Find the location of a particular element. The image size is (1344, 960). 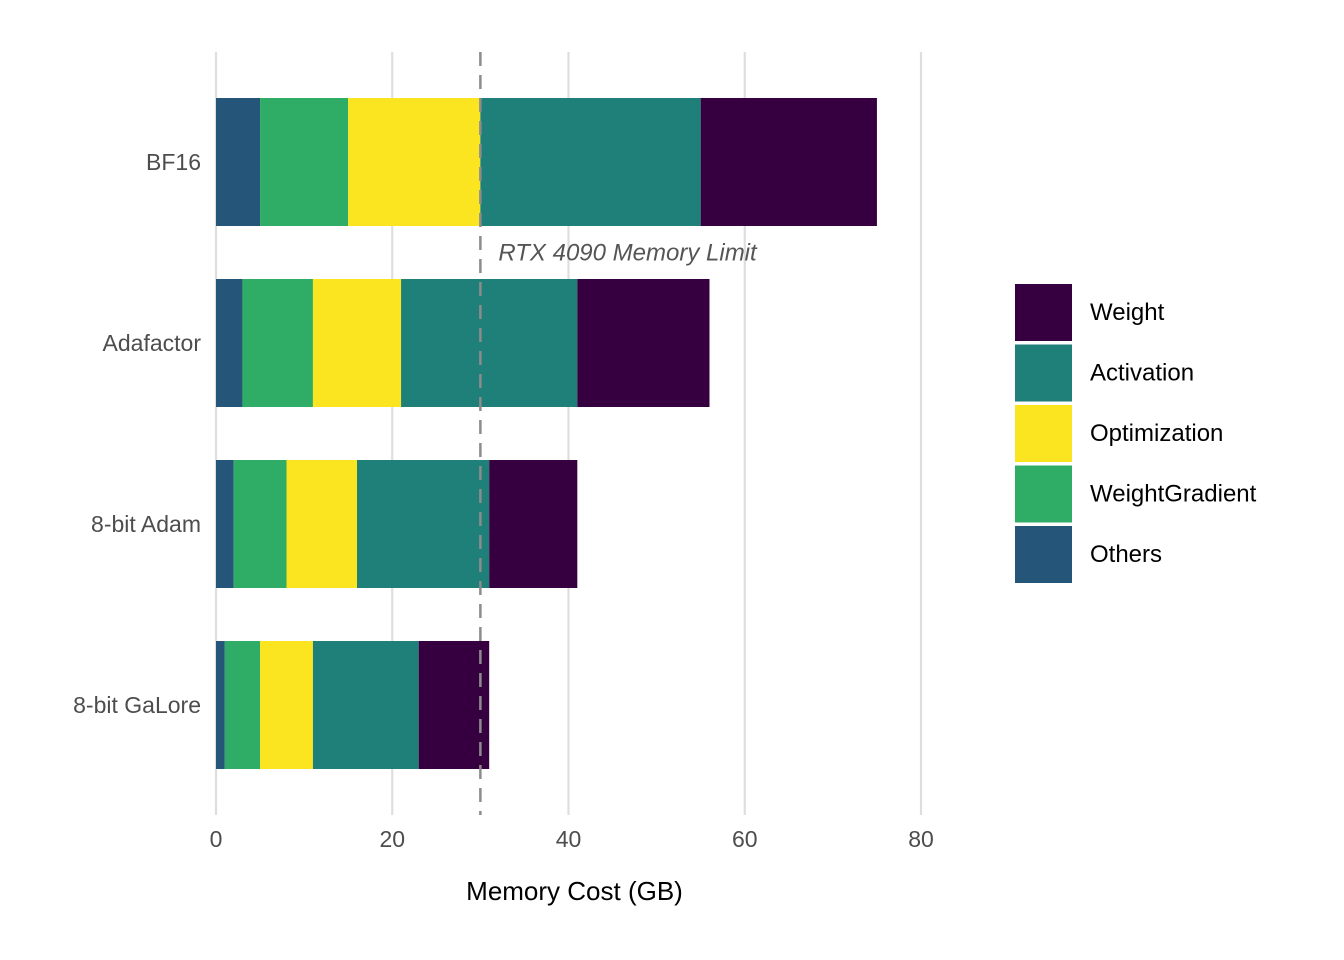

memory-limit-annotation: RTX 4090 Memory Limit is located at coordinates (628, 253).